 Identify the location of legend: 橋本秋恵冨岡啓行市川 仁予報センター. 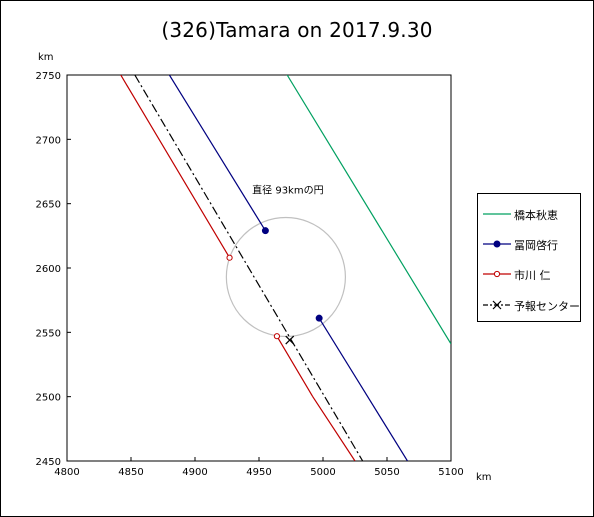
(529, 257).